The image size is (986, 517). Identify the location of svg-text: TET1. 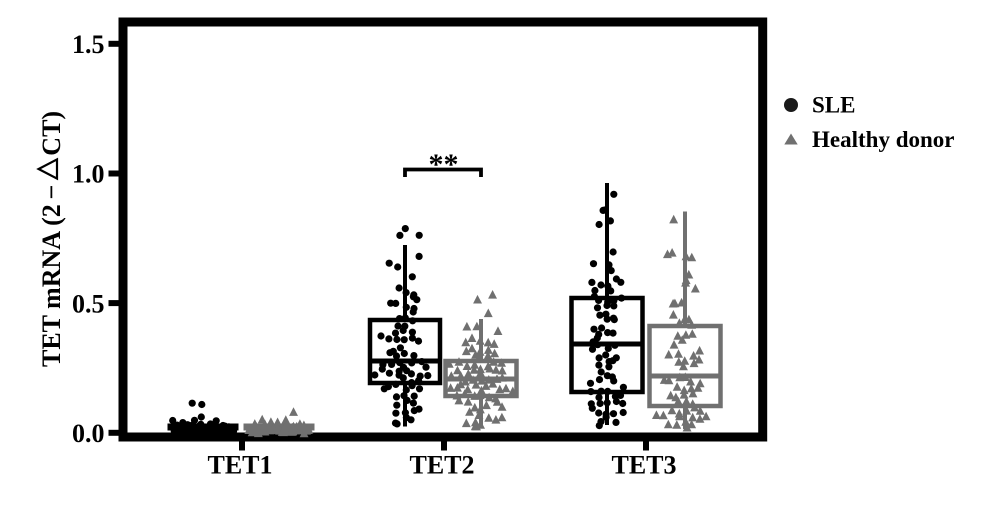
(239, 465).